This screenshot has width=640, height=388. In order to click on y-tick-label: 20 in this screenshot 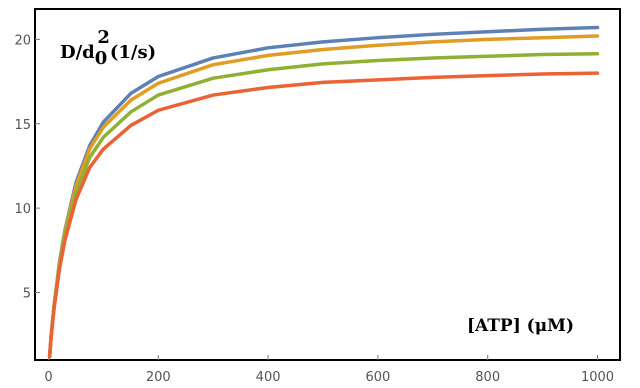, I will do `click(22, 40)`.